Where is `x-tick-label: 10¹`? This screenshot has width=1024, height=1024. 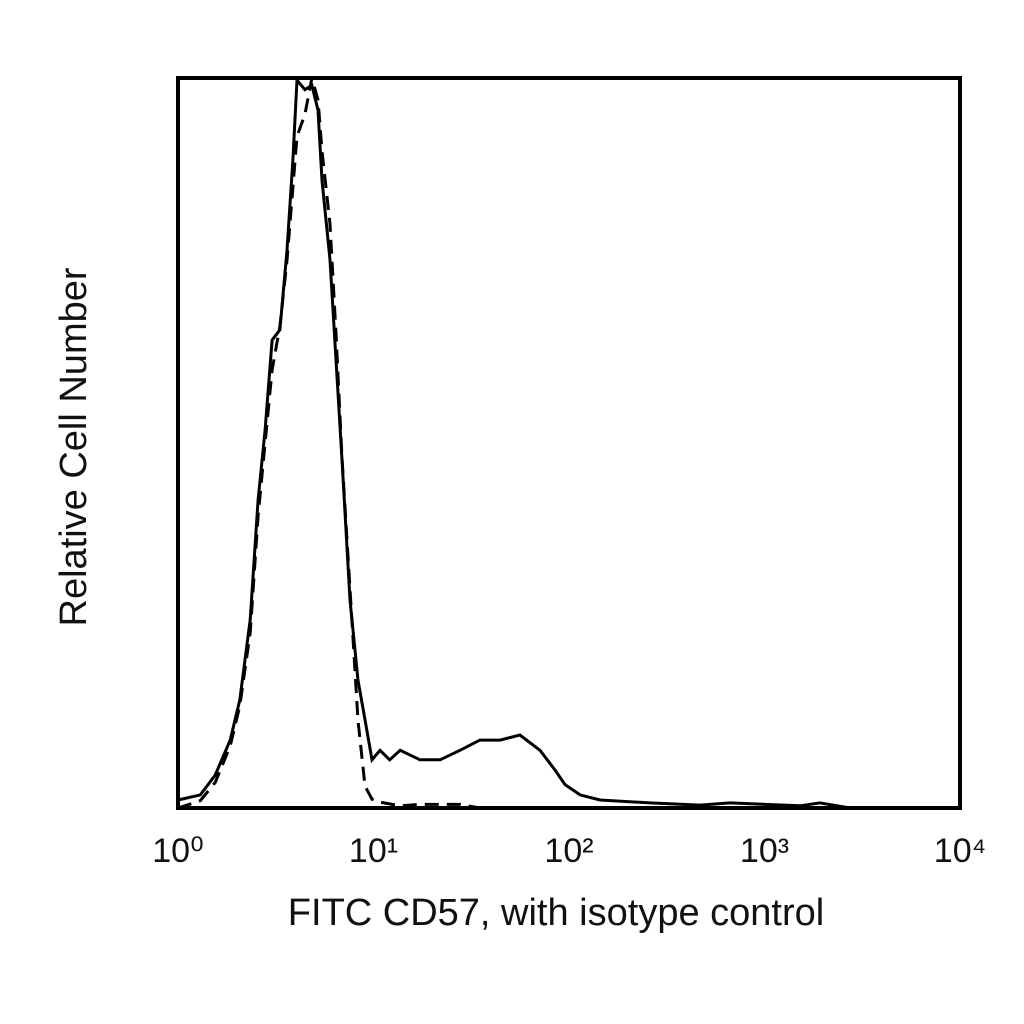 x-tick-label: 10¹ is located at coordinates (373, 851).